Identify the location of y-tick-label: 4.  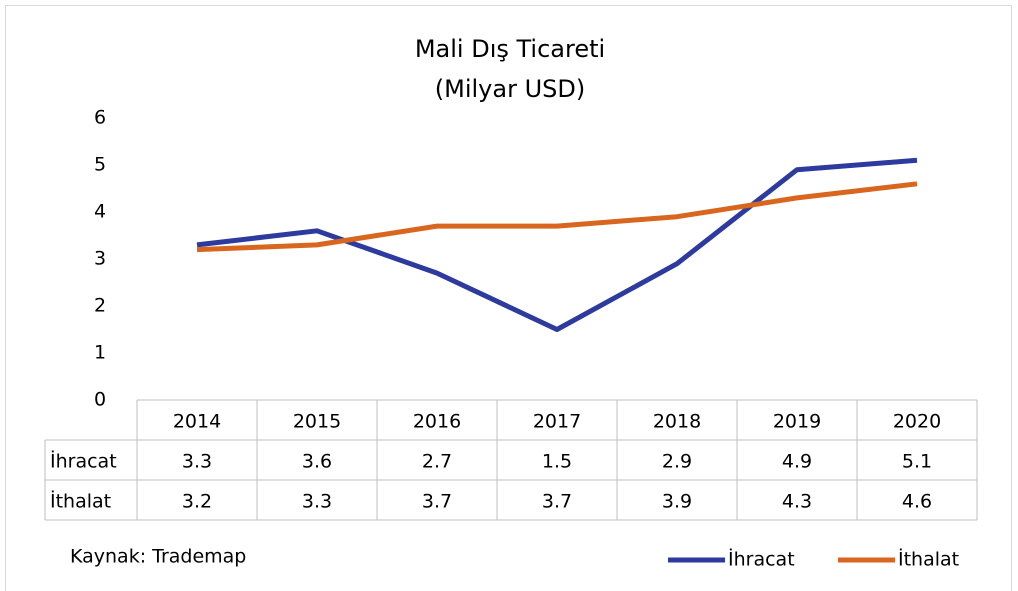
(100, 212).